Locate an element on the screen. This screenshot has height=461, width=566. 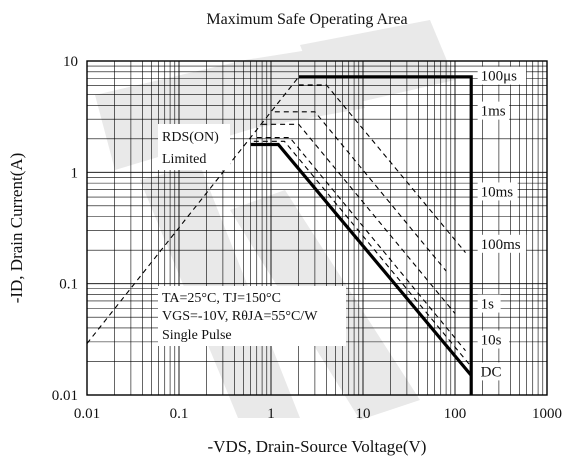
y-tick-label: 10 is located at coordinates (70, 62).